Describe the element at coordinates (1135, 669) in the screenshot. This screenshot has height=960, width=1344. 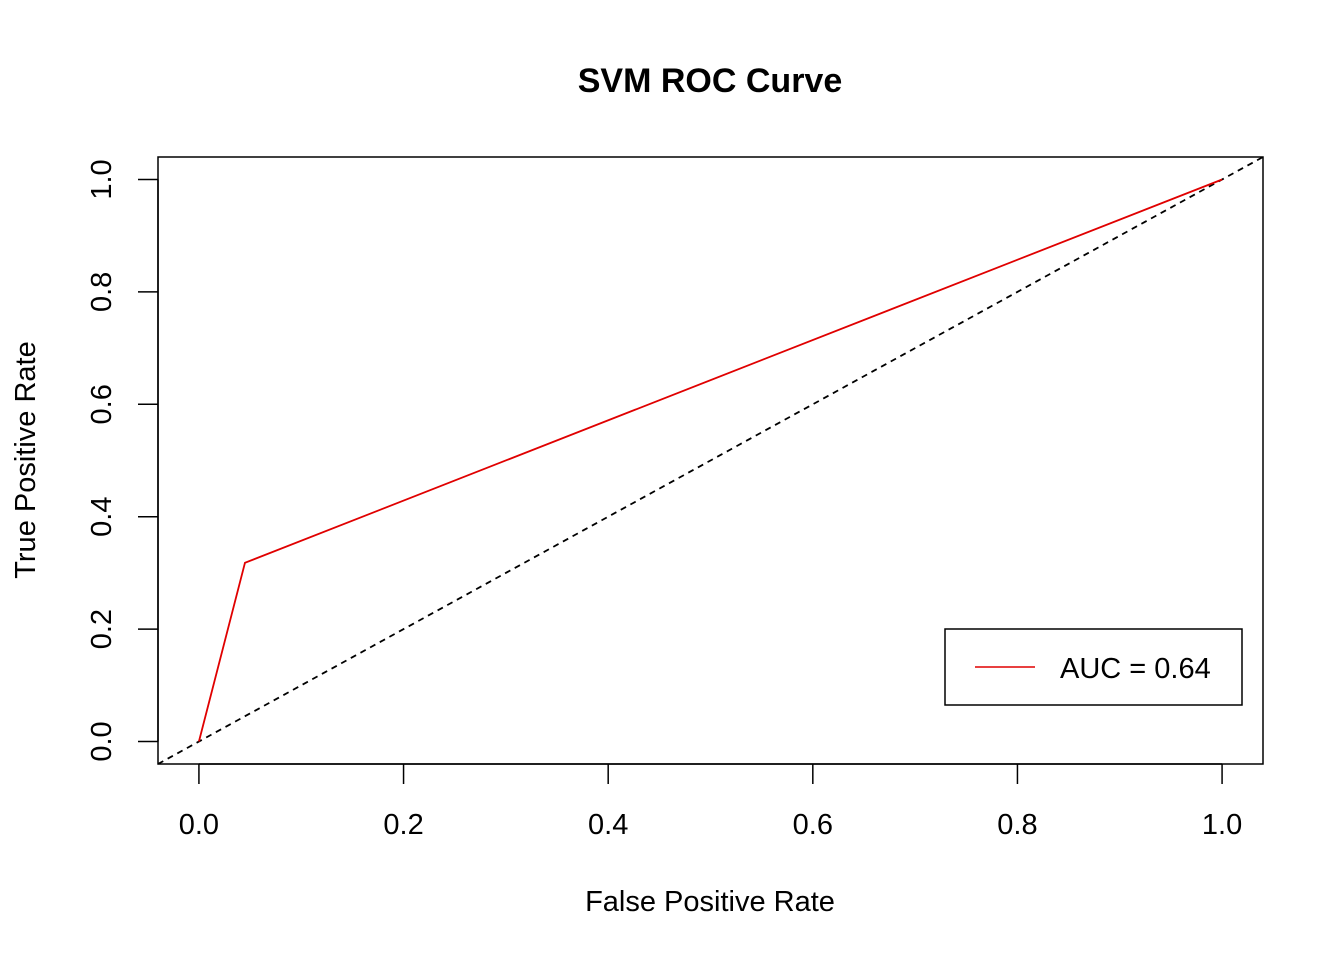
I see `legend-label: AUC = 0.64` at that location.